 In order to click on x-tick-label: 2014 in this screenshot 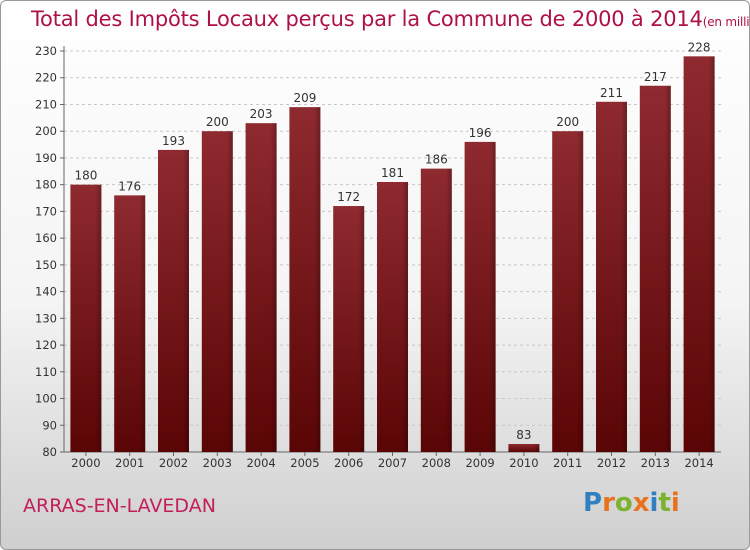, I will do `click(698, 463)`.